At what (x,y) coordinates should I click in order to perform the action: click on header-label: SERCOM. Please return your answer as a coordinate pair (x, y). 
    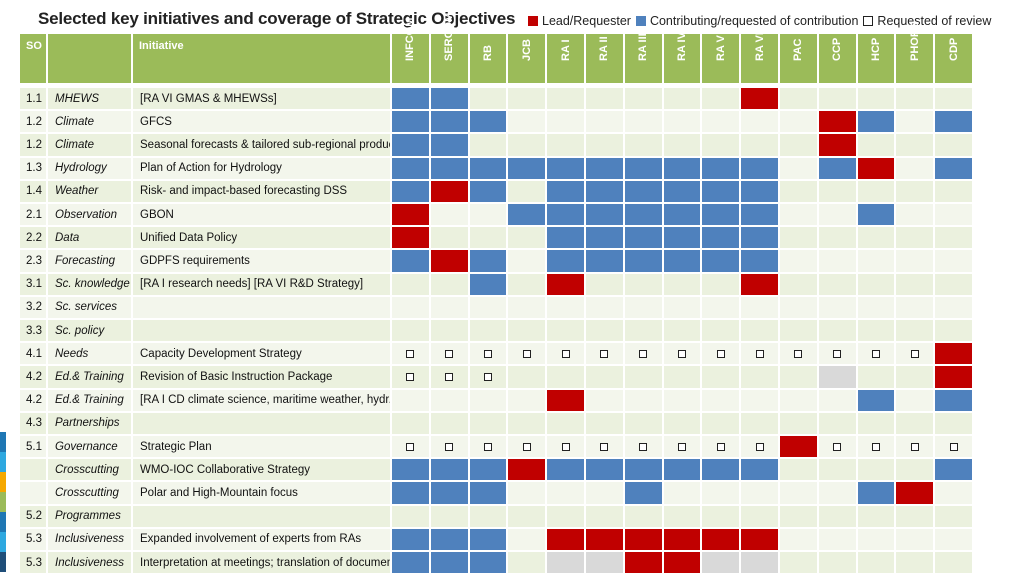
    Looking at the image, I should click on (449, 36).